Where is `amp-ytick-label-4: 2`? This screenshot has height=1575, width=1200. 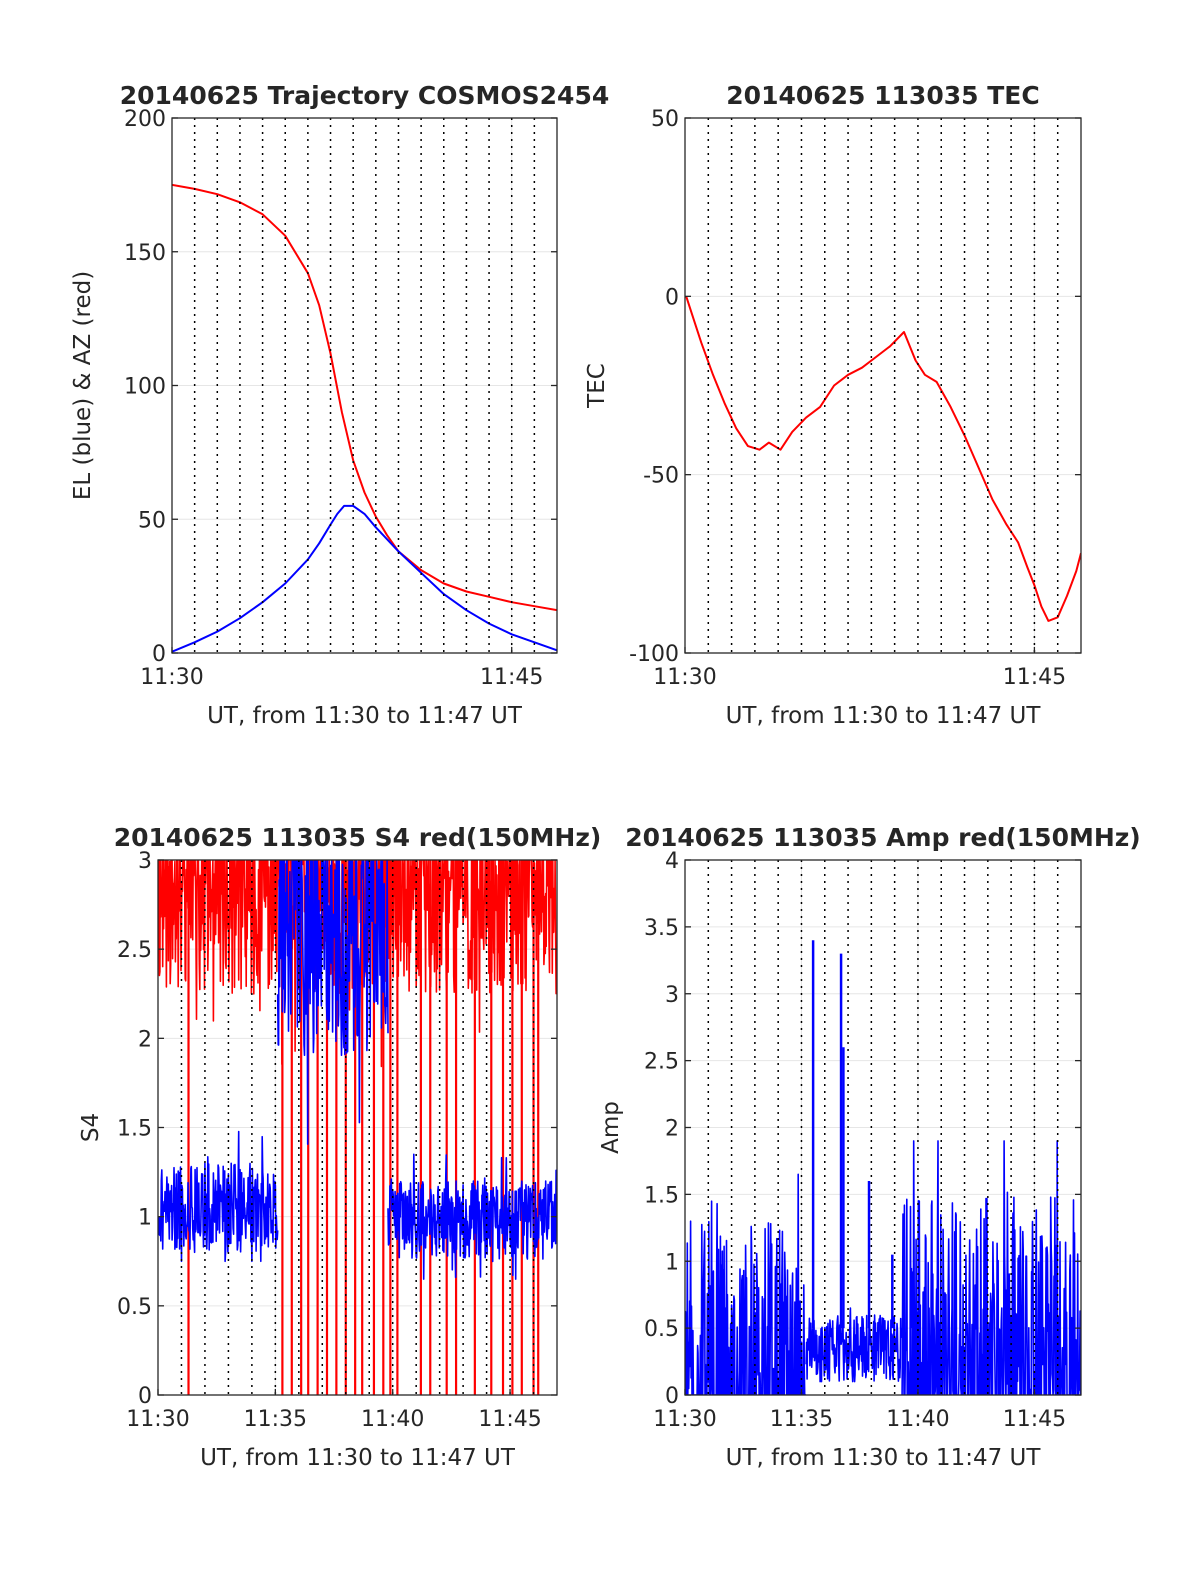
amp-ytick-label-4: 2 is located at coordinates (672, 1129).